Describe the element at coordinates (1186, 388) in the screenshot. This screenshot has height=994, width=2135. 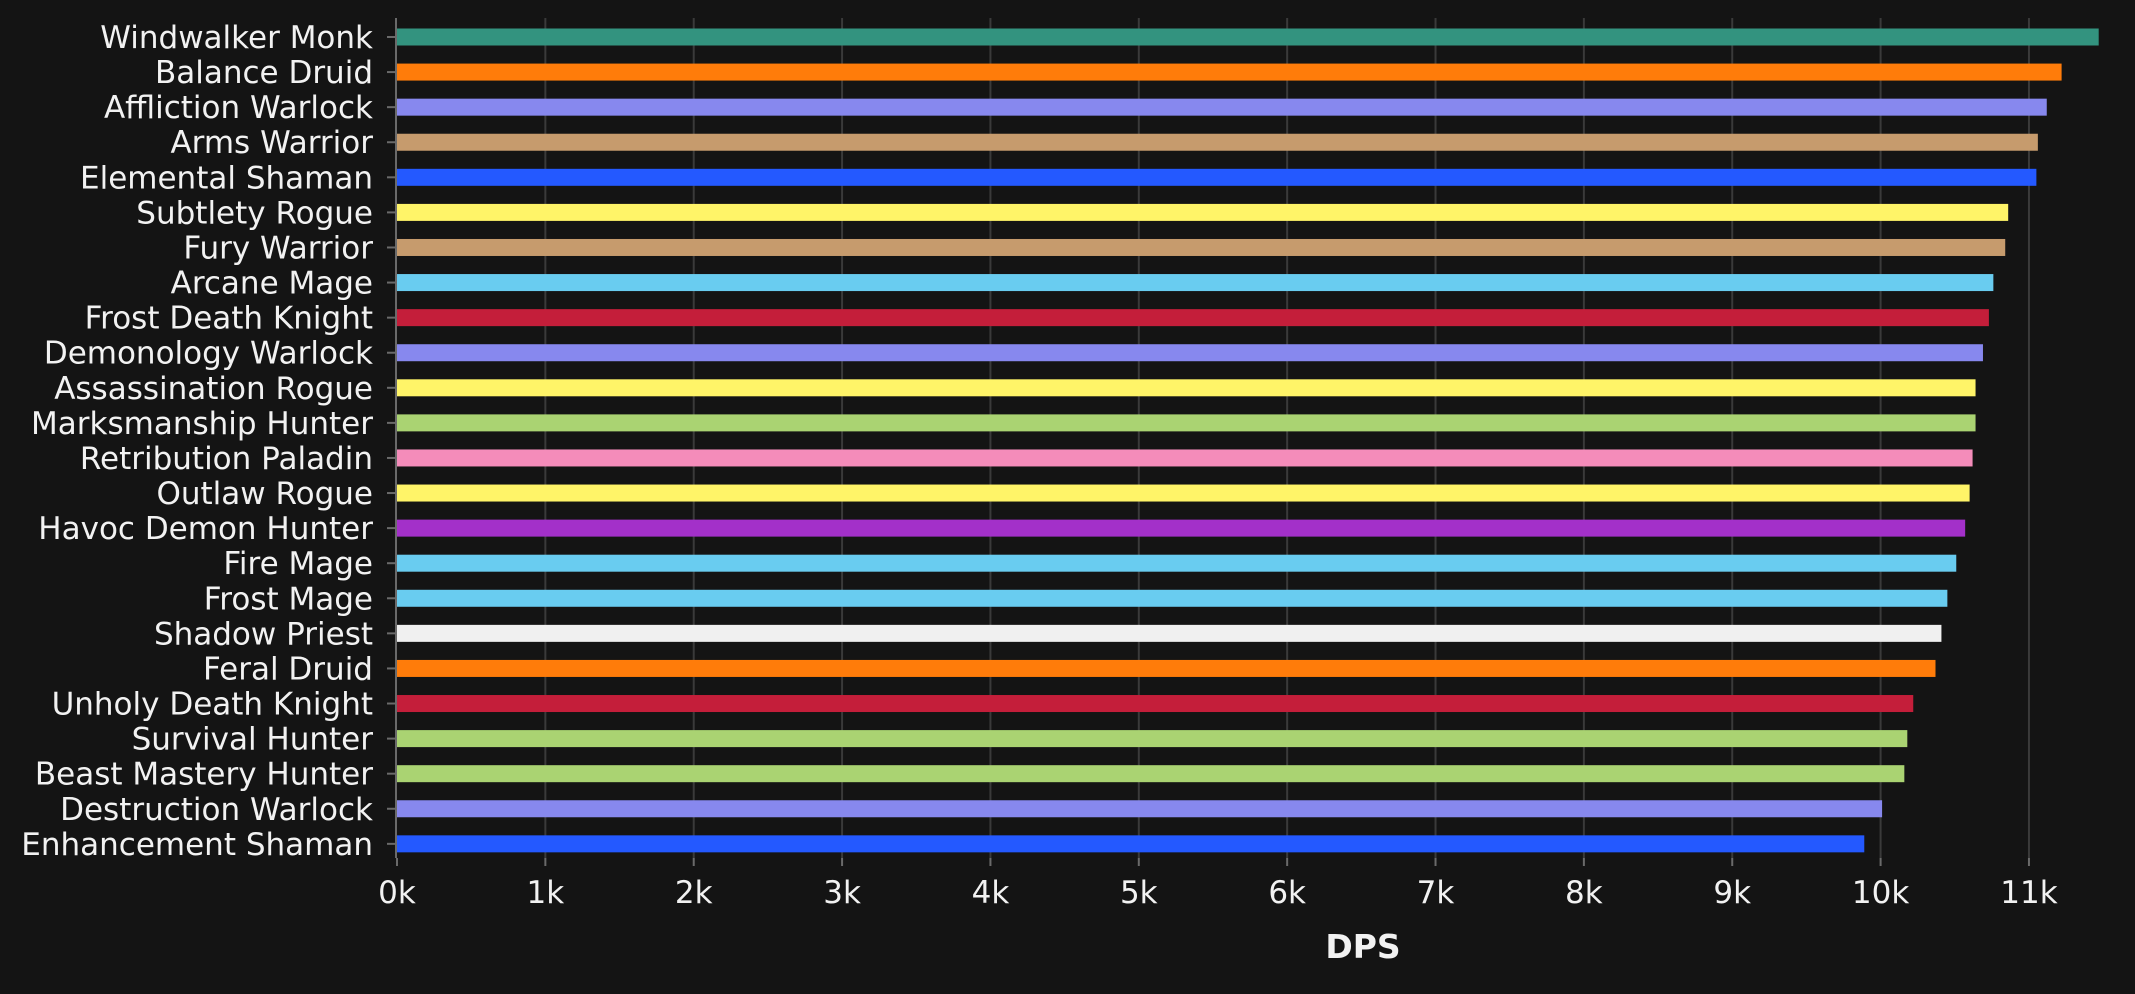
I see `bar-assassination-rogue` at that location.